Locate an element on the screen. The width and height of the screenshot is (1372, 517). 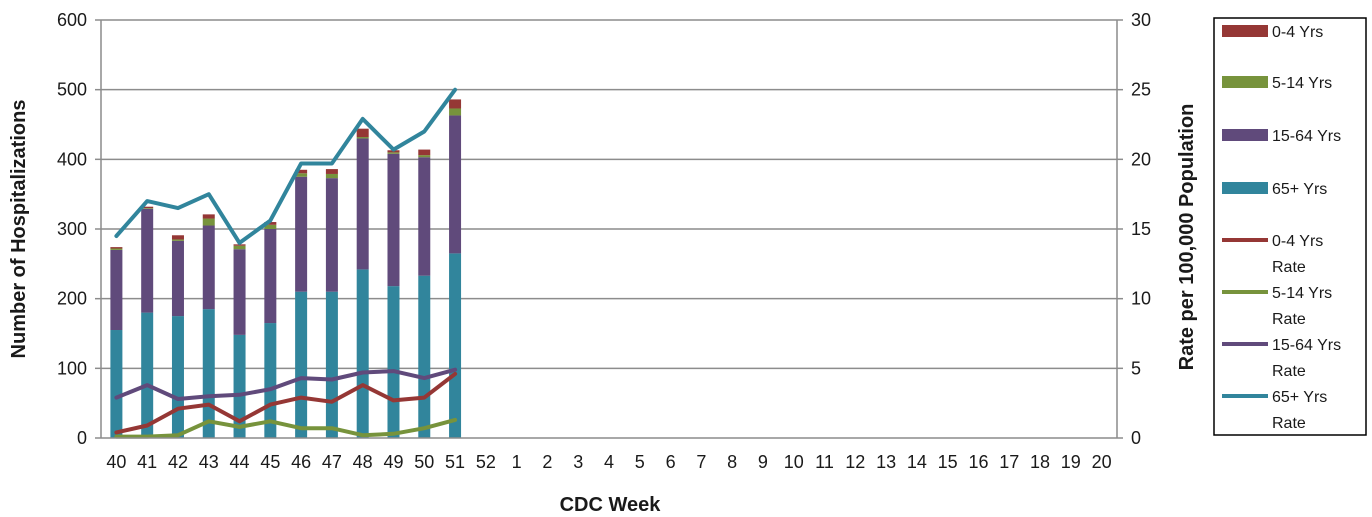
x-tick-label: 15 is located at coordinates (948, 462).